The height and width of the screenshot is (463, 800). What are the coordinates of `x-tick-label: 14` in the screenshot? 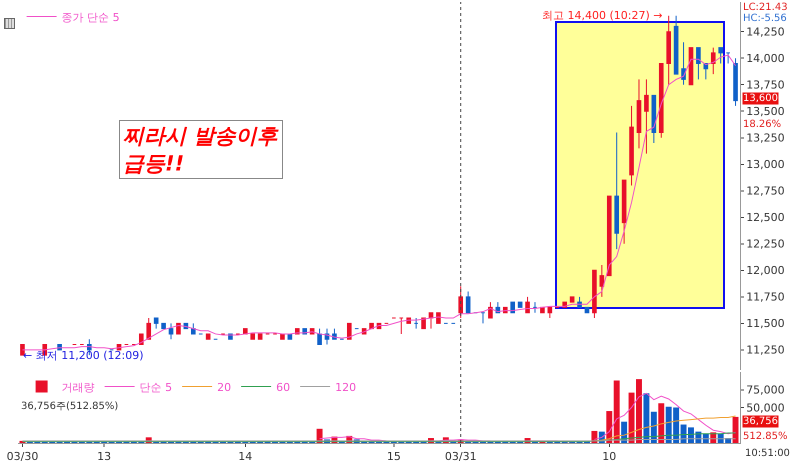 It's located at (245, 456).